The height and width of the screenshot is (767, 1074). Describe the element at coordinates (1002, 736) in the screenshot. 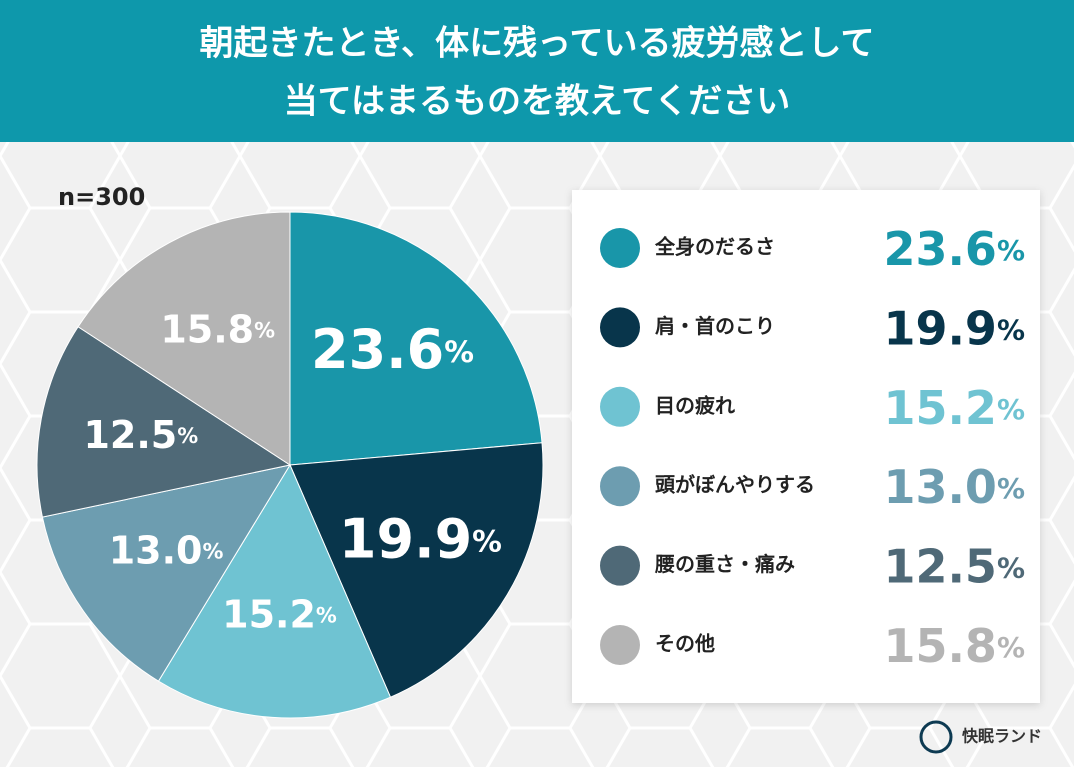

I see `brand: 快眠ランド` at that location.